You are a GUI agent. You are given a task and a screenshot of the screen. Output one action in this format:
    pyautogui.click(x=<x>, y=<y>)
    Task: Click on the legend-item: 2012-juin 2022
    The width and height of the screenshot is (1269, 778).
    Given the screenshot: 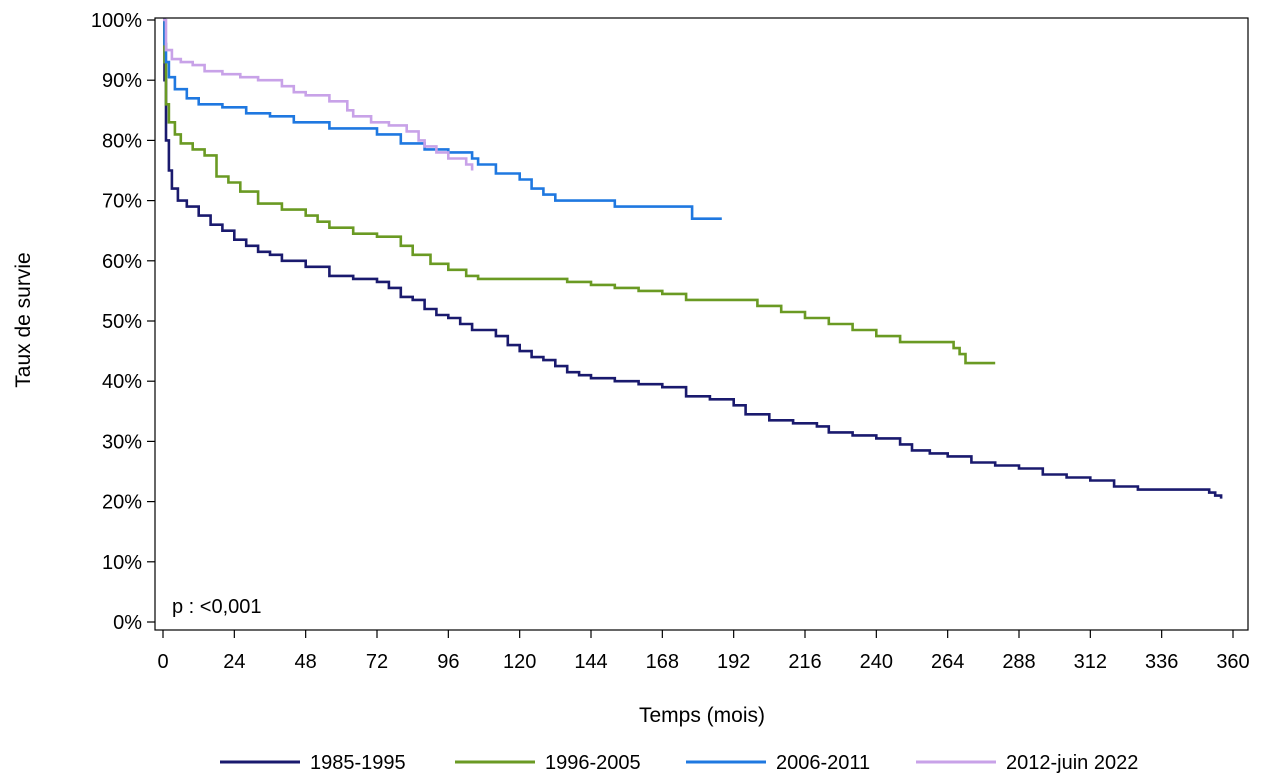 What is the action you would take?
    pyautogui.click(x=1027, y=763)
    